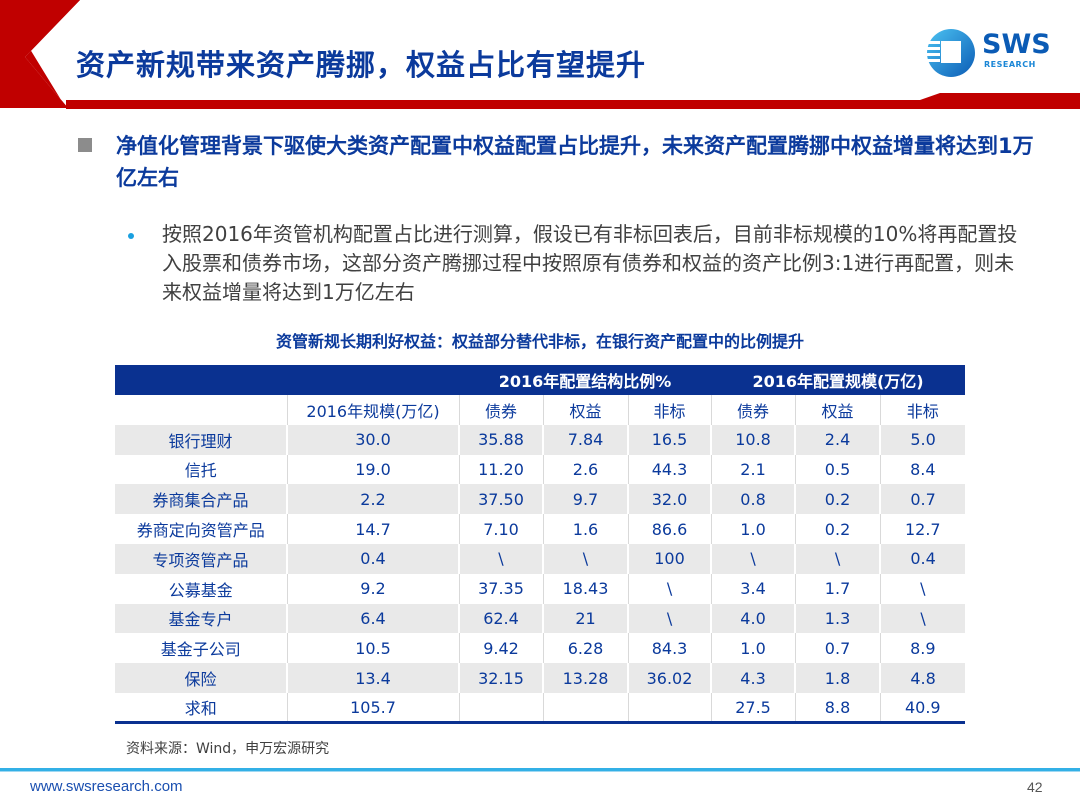 The width and height of the screenshot is (1080, 810). I want to click on footer-divider-light, so click(540, 771).